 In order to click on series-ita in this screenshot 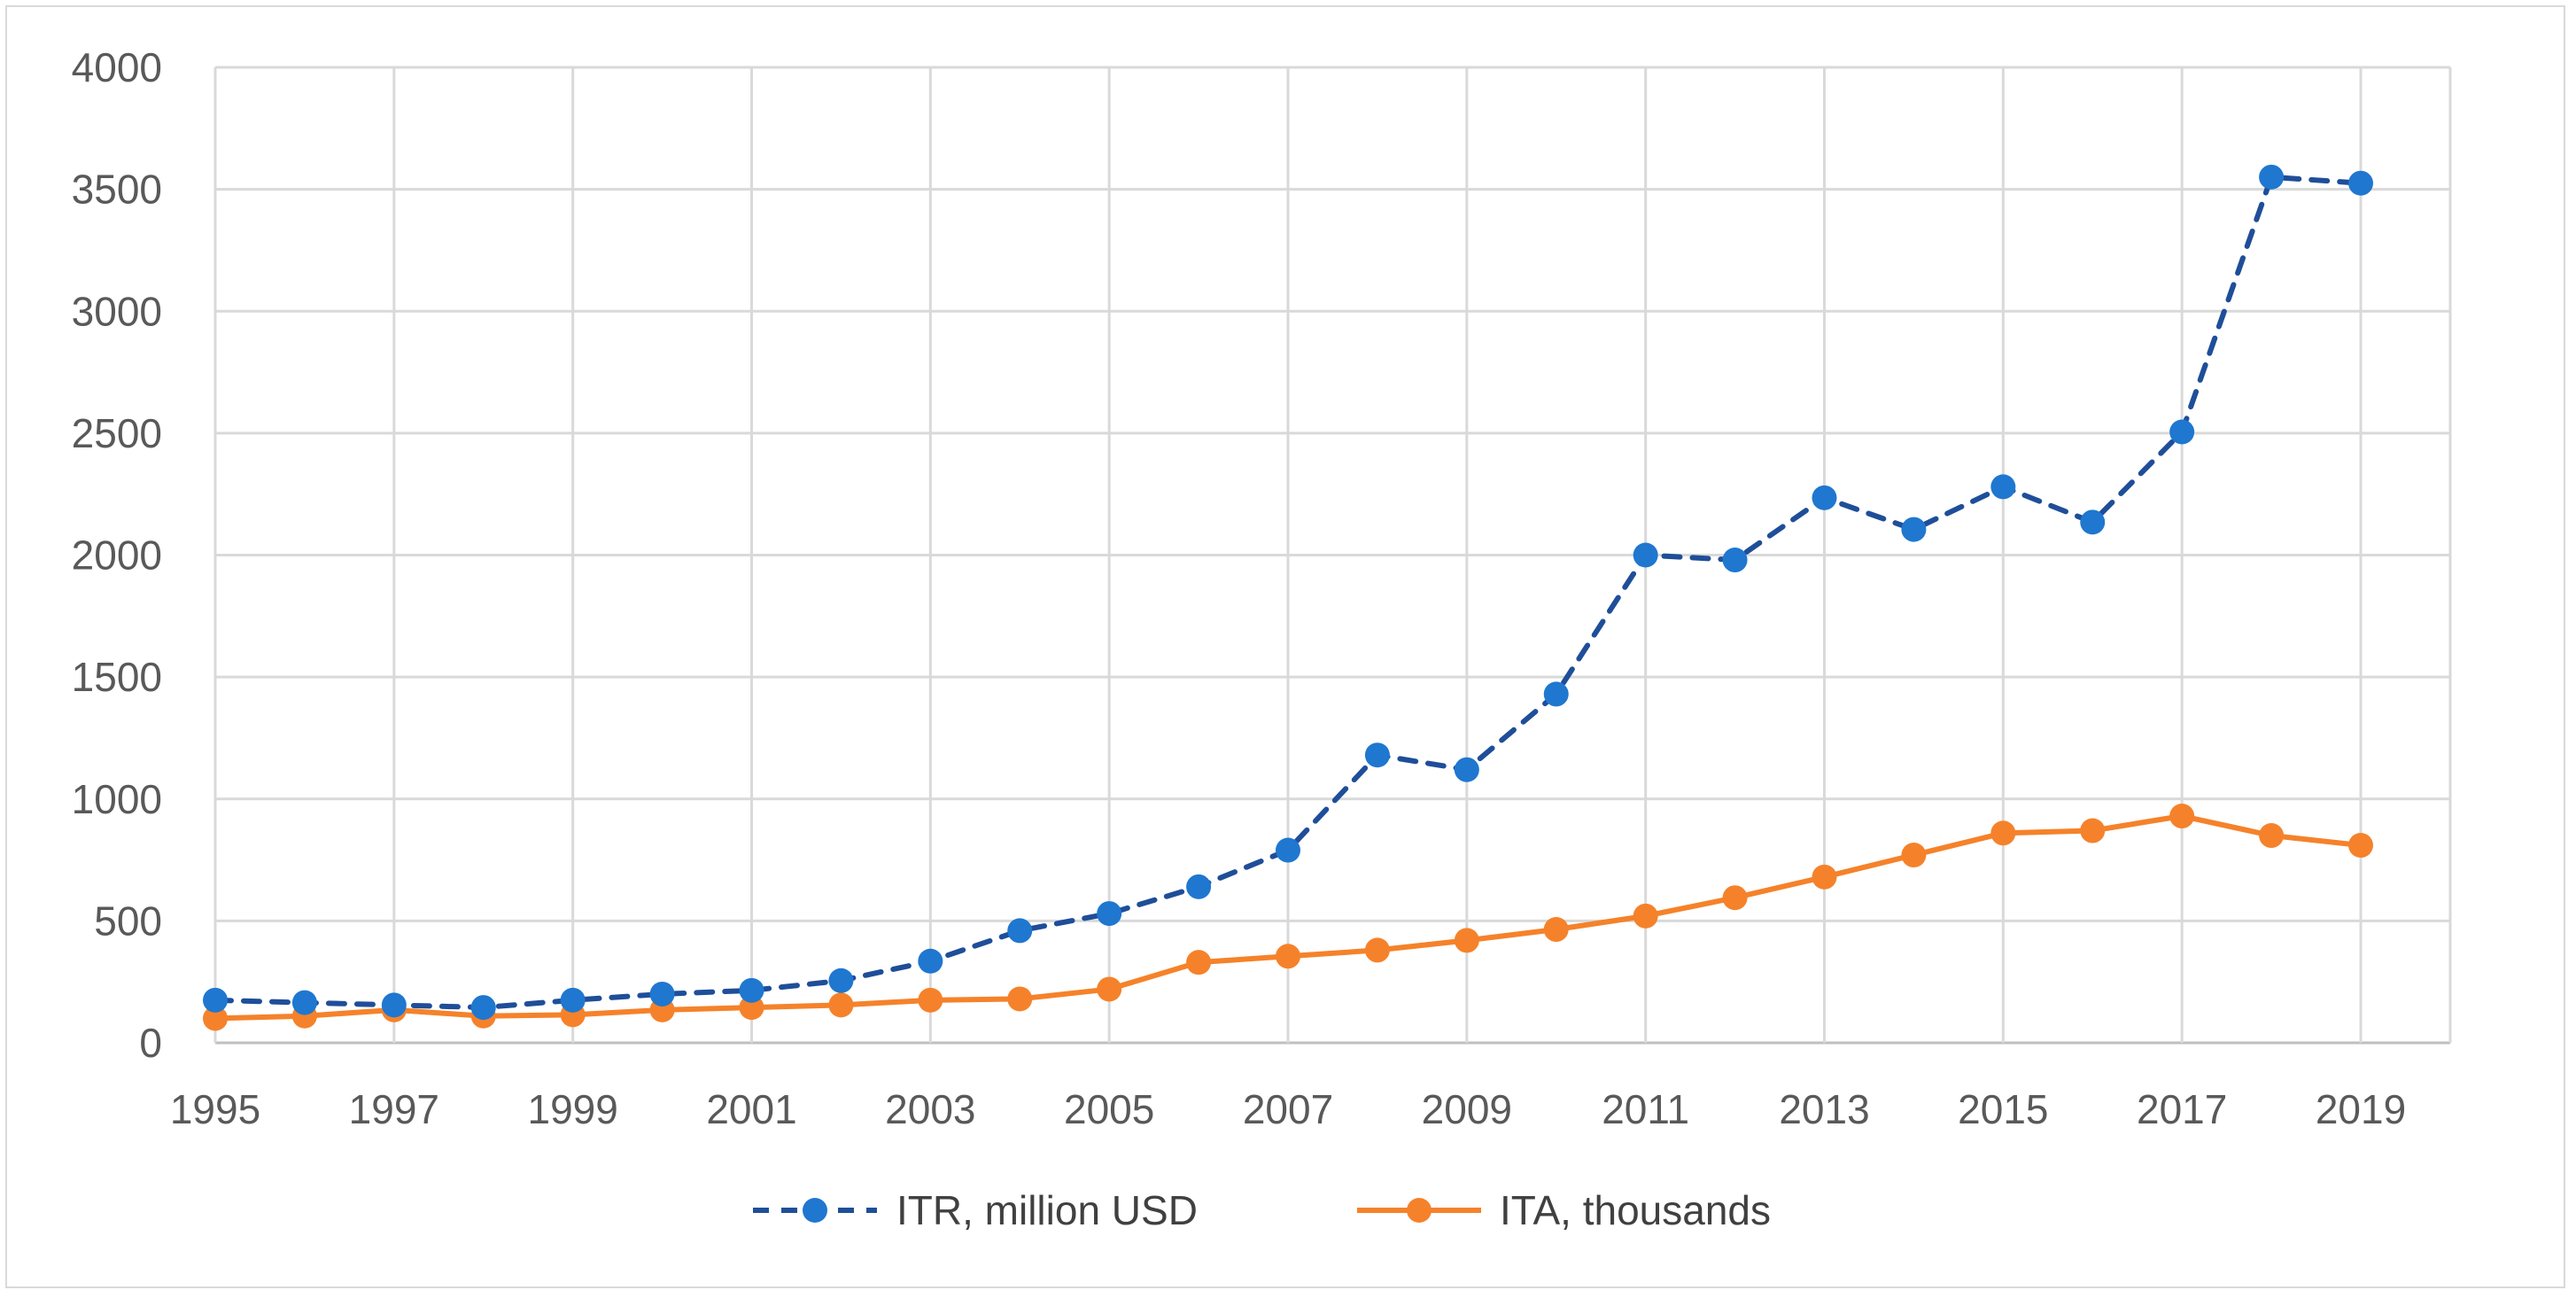, I will do `click(1288, 917)`.